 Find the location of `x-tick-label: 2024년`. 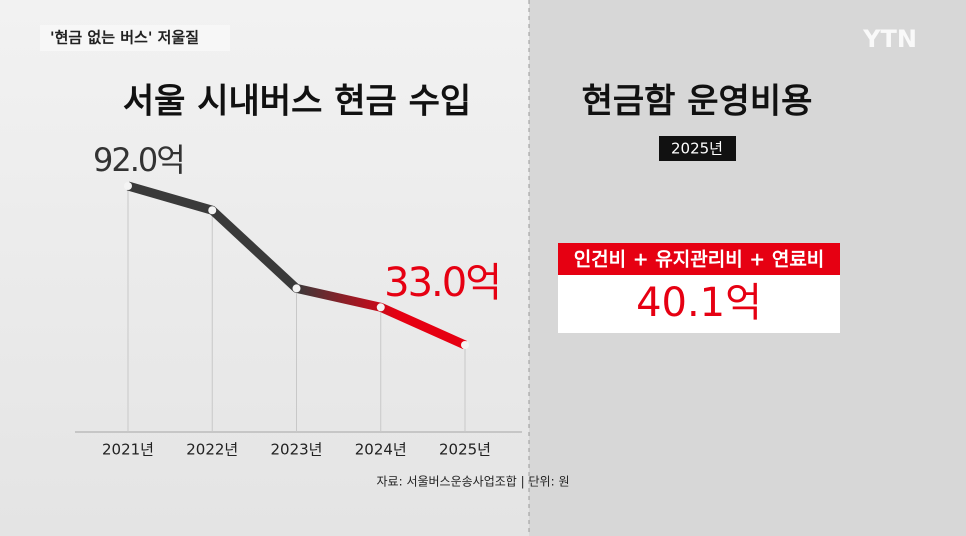

x-tick-label: 2024년 is located at coordinates (381, 450).